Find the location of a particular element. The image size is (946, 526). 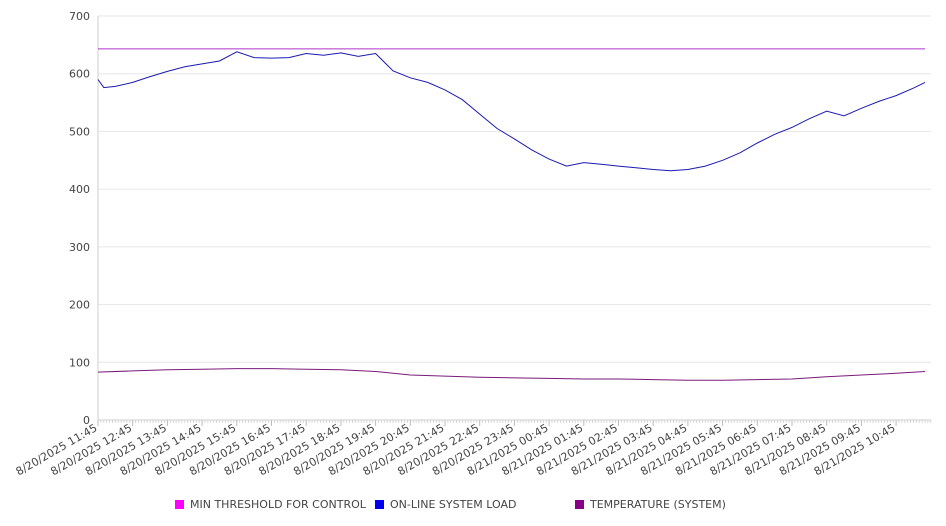

legend-label-temperature: TEMPERATURE (SYSTEM) is located at coordinates (658, 504).